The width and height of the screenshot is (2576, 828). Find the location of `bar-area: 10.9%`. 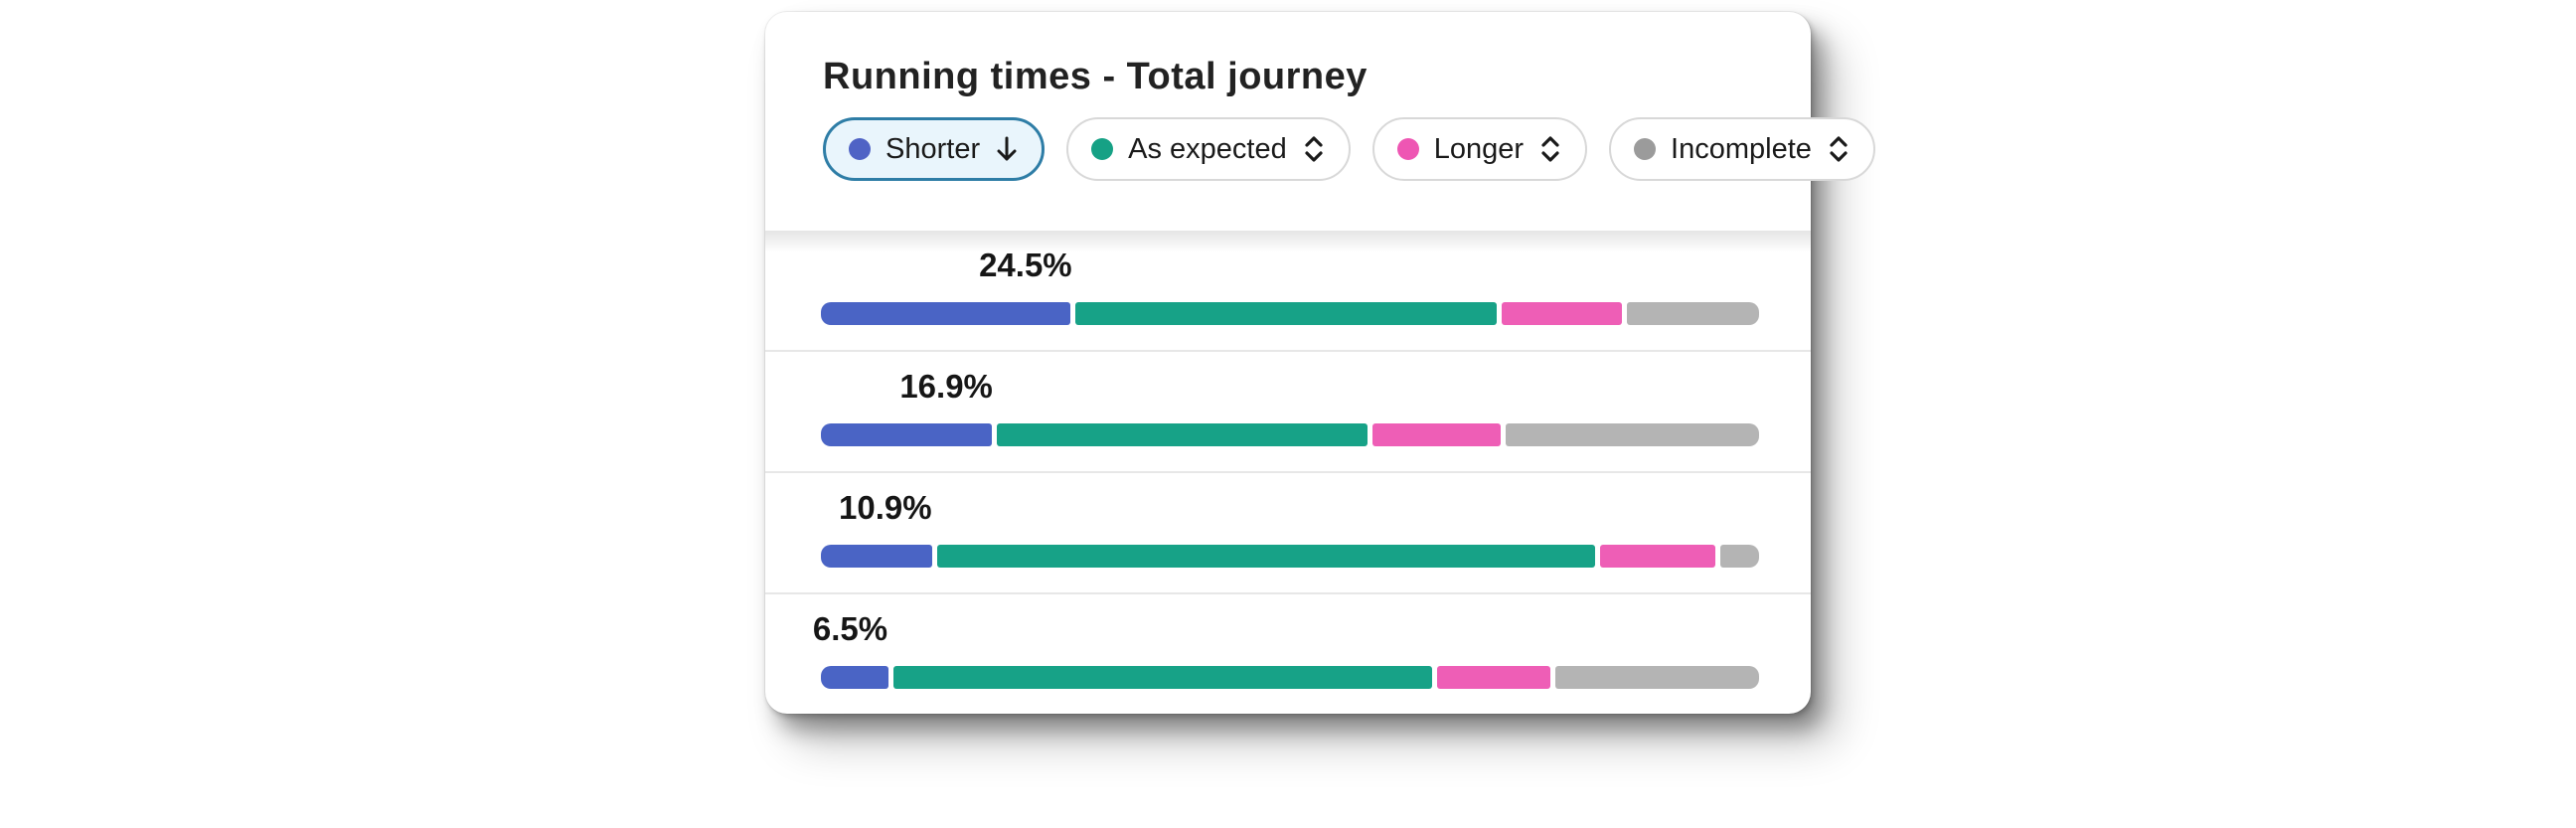

bar-area: 10.9% is located at coordinates (1290, 532).